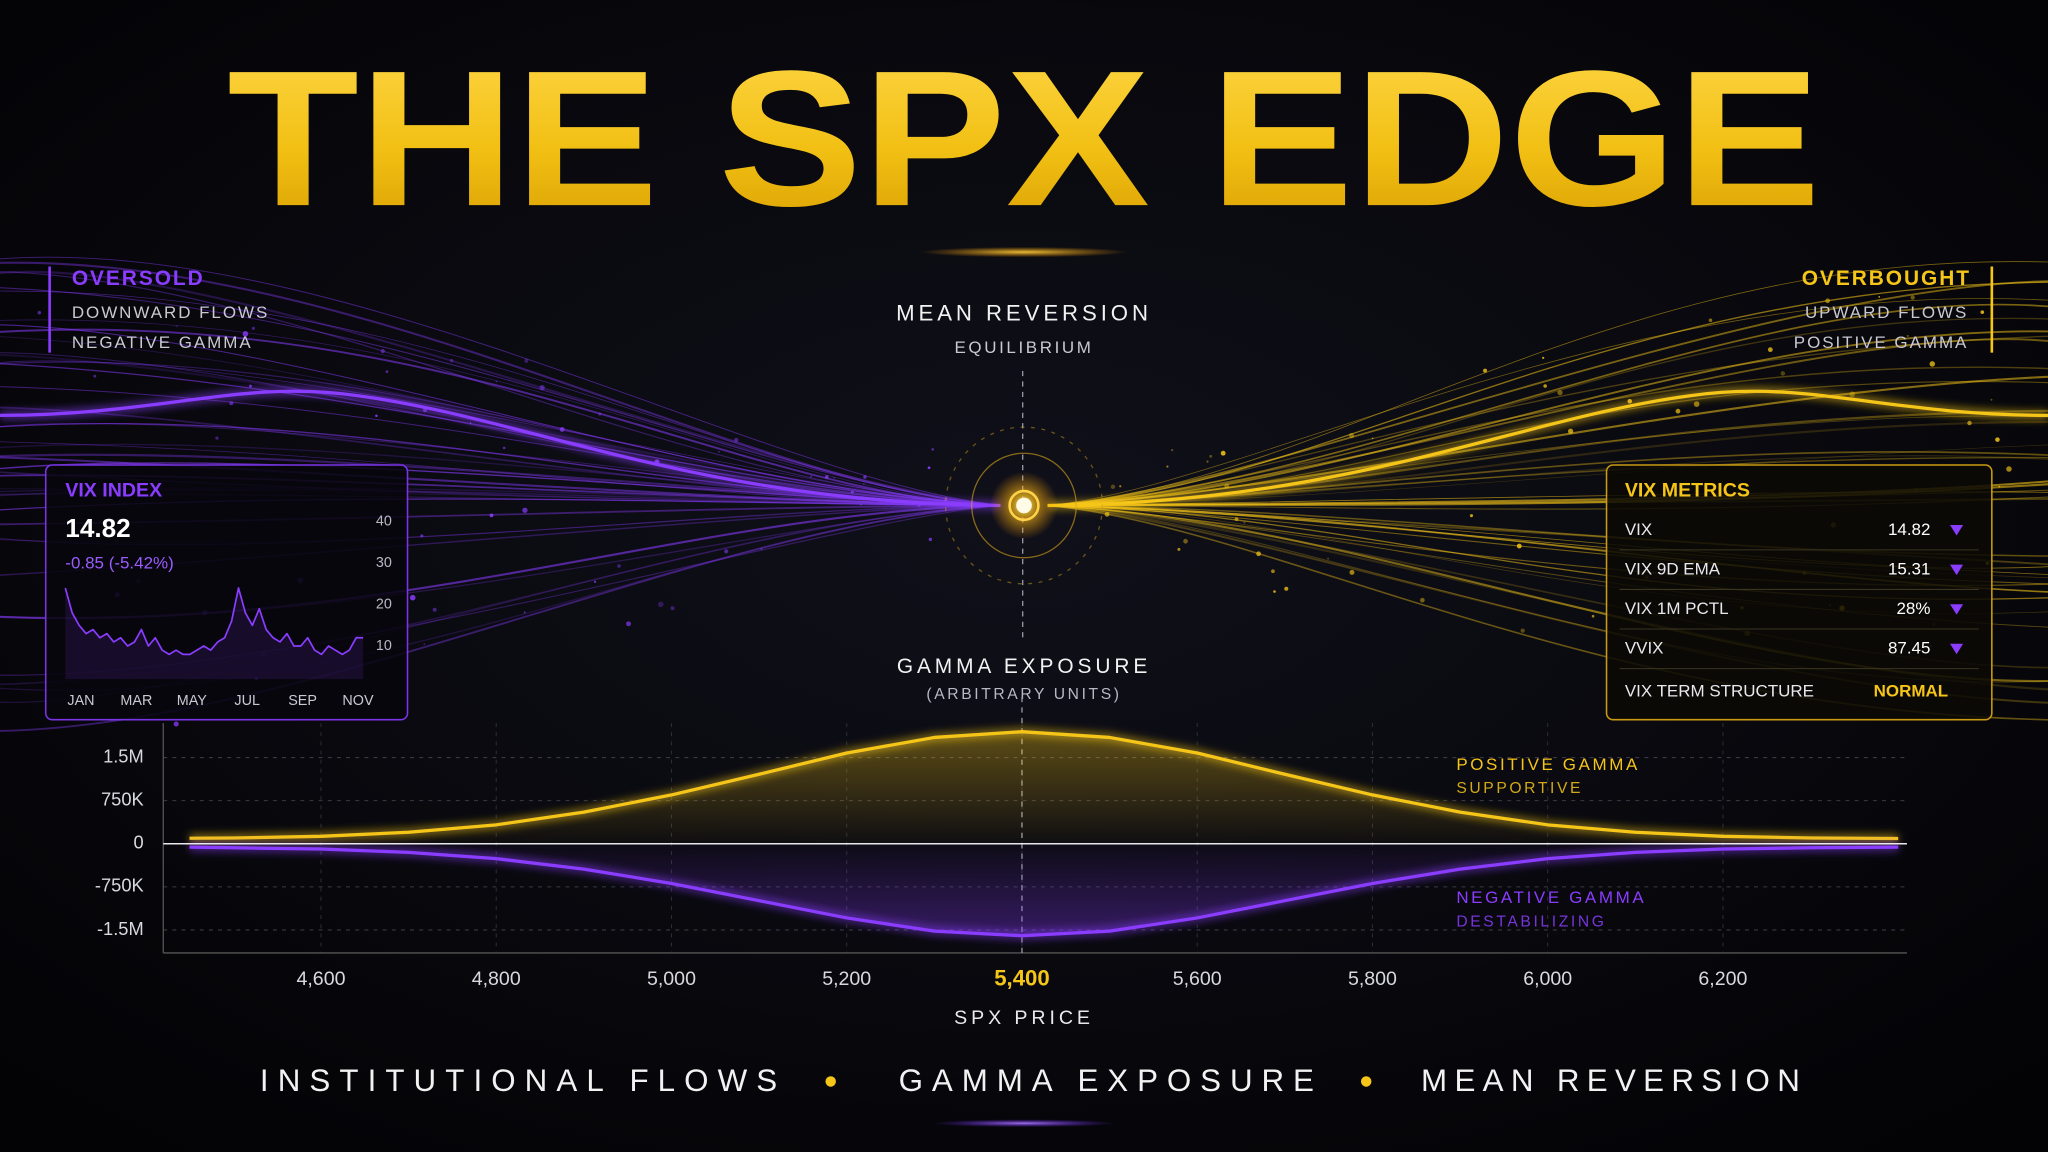 This screenshot has height=1152, width=2048. What do you see at coordinates (214, 634) in the screenshot?
I see `vix-area` at bounding box center [214, 634].